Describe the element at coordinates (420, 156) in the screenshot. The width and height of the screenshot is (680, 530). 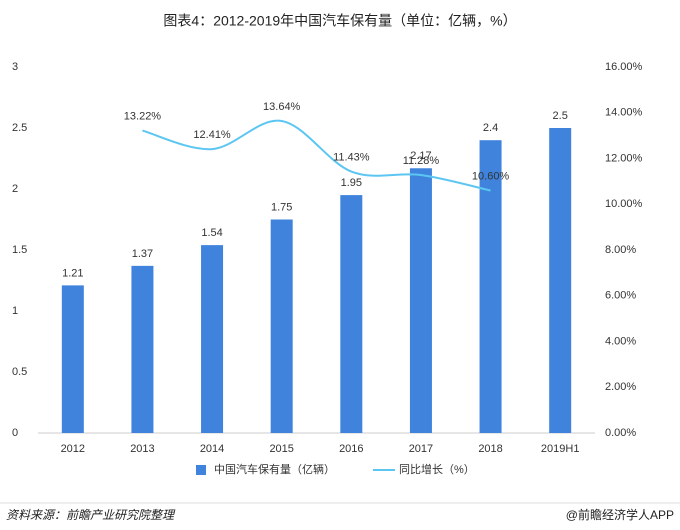
I see `bar-value-label: 2.17` at that location.